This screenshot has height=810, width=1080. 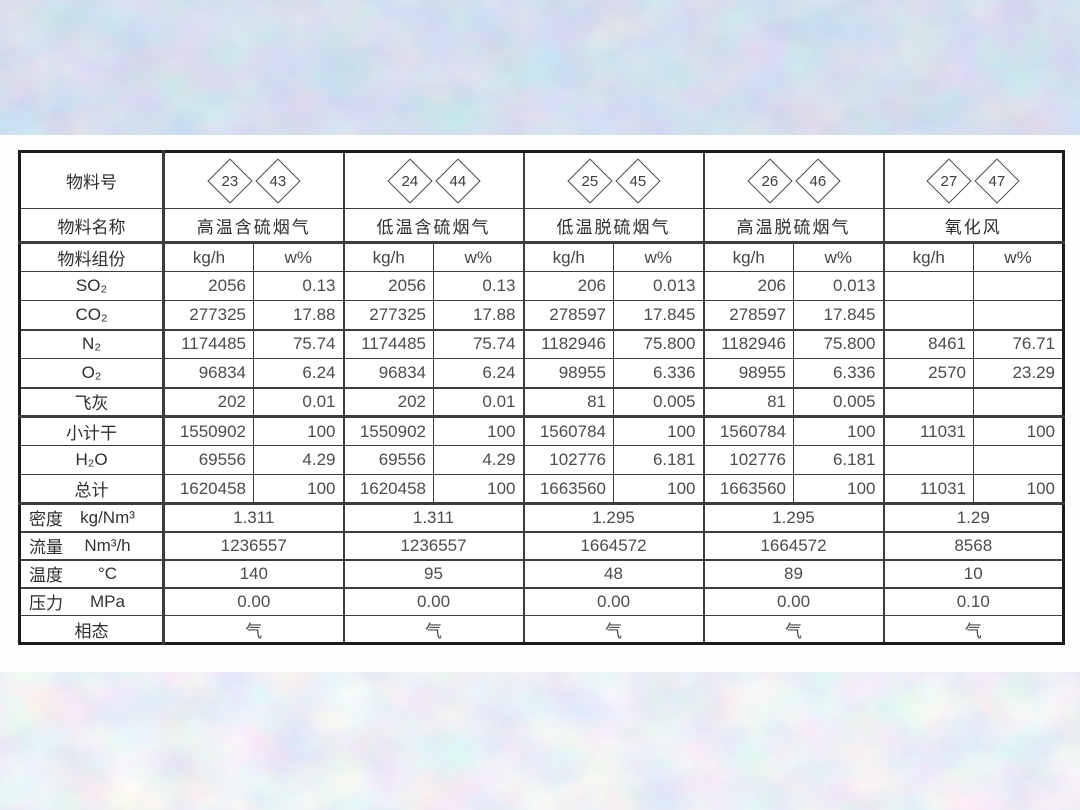 What do you see at coordinates (659, 460) in the screenshot?
I see `value-cell: 6.181` at bounding box center [659, 460].